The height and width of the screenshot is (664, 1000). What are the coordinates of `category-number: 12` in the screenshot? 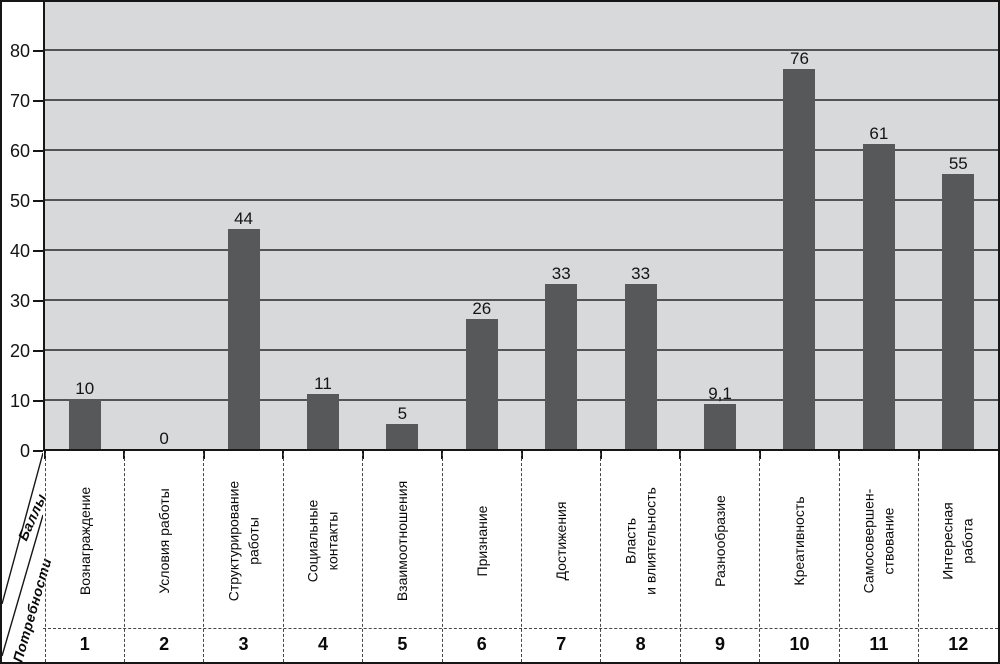 It's located at (958, 644).